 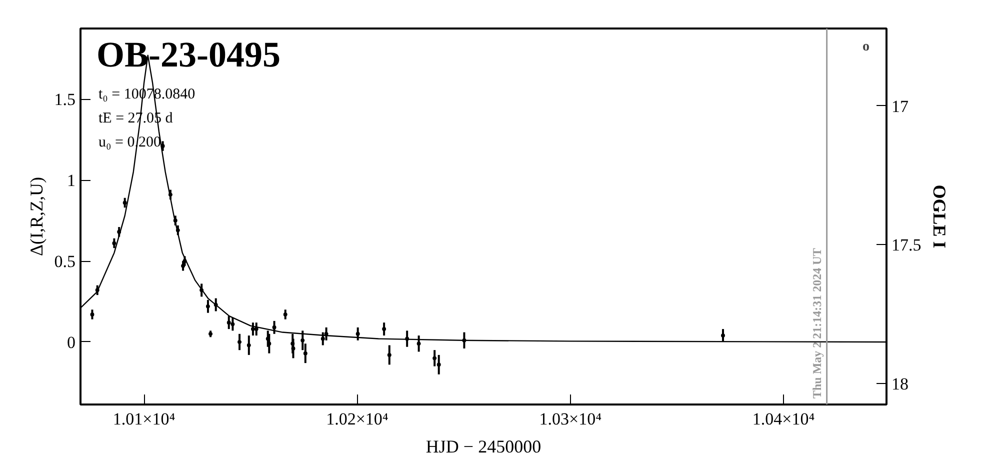 What do you see at coordinates (65, 100) in the screenshot?
I see `y-tick-label: 1.5` at bounding box center [65, 100].